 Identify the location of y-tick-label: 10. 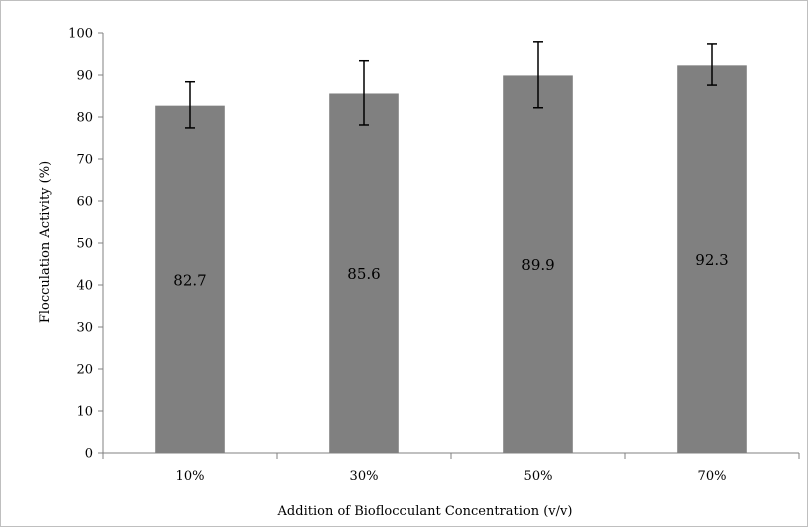
(84, 412).